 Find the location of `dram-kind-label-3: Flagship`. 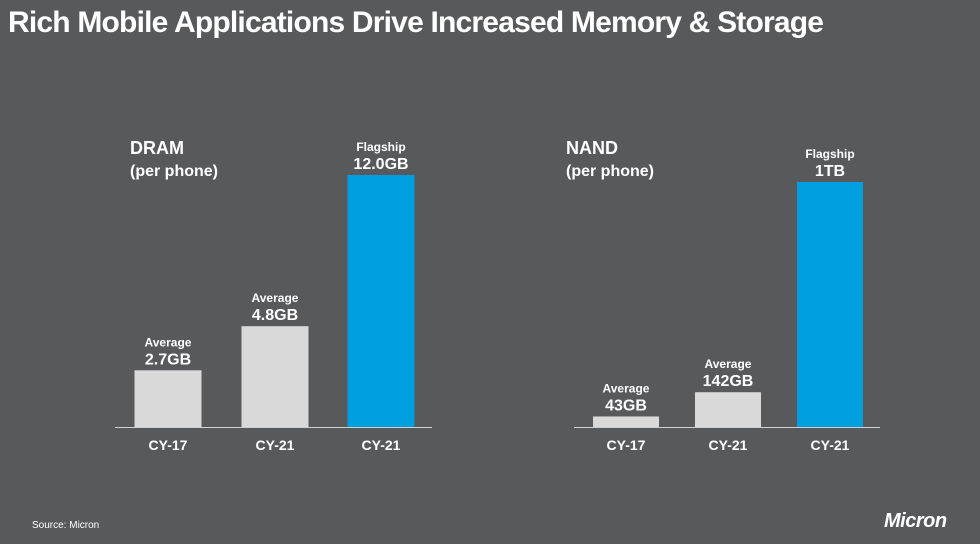

dram-kind-label-3: Flagship is located at coordinates (380, 147).